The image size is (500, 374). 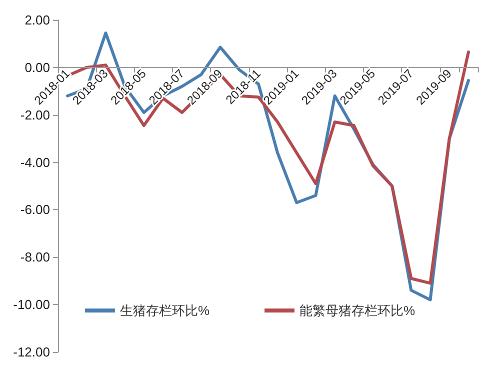 I want to click on y-tick-label: -6.00, so click(x=35, y=210).